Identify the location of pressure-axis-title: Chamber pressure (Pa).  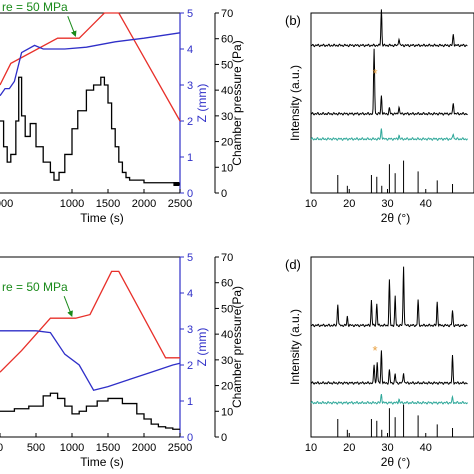
(237, 102).